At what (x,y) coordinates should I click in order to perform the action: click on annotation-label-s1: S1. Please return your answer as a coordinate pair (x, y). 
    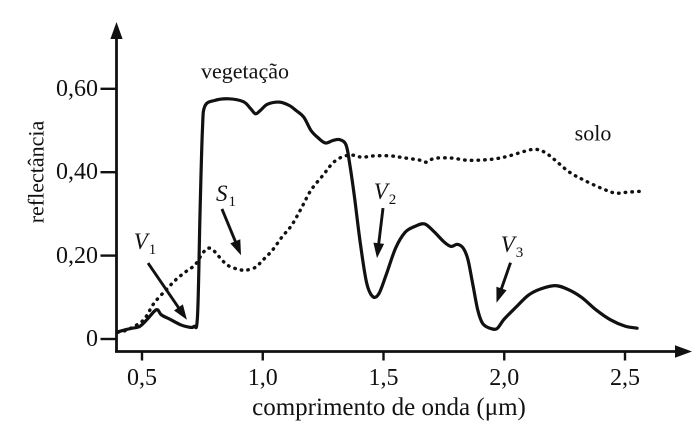
    Looking at the image, I should click on (226, 195).